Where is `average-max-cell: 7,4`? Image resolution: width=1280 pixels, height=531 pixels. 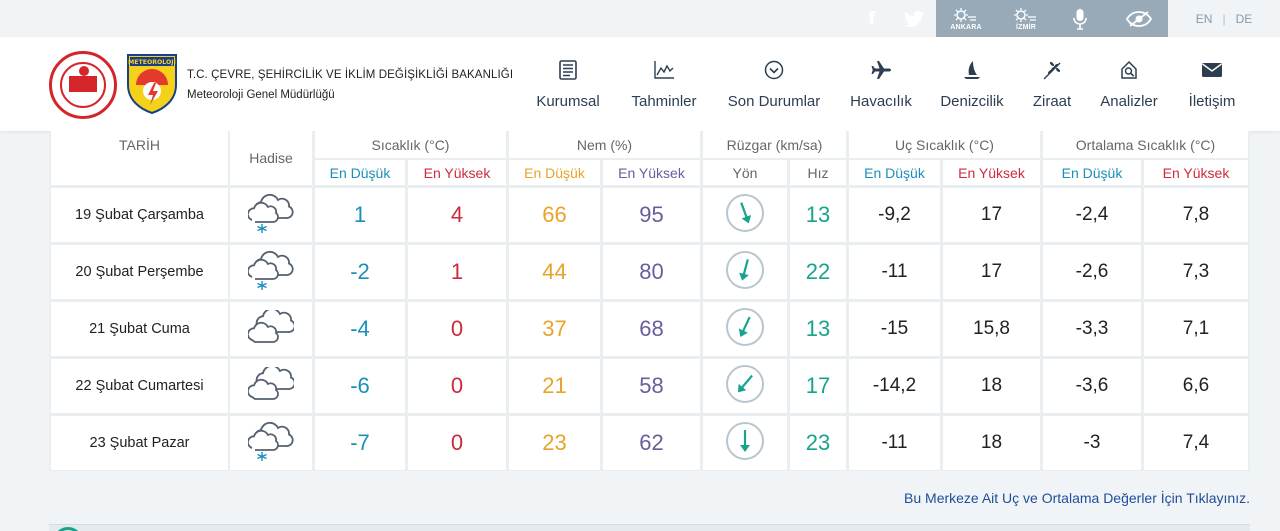
average-max-cell: 7,4 is located at coordinates (1196, 443).